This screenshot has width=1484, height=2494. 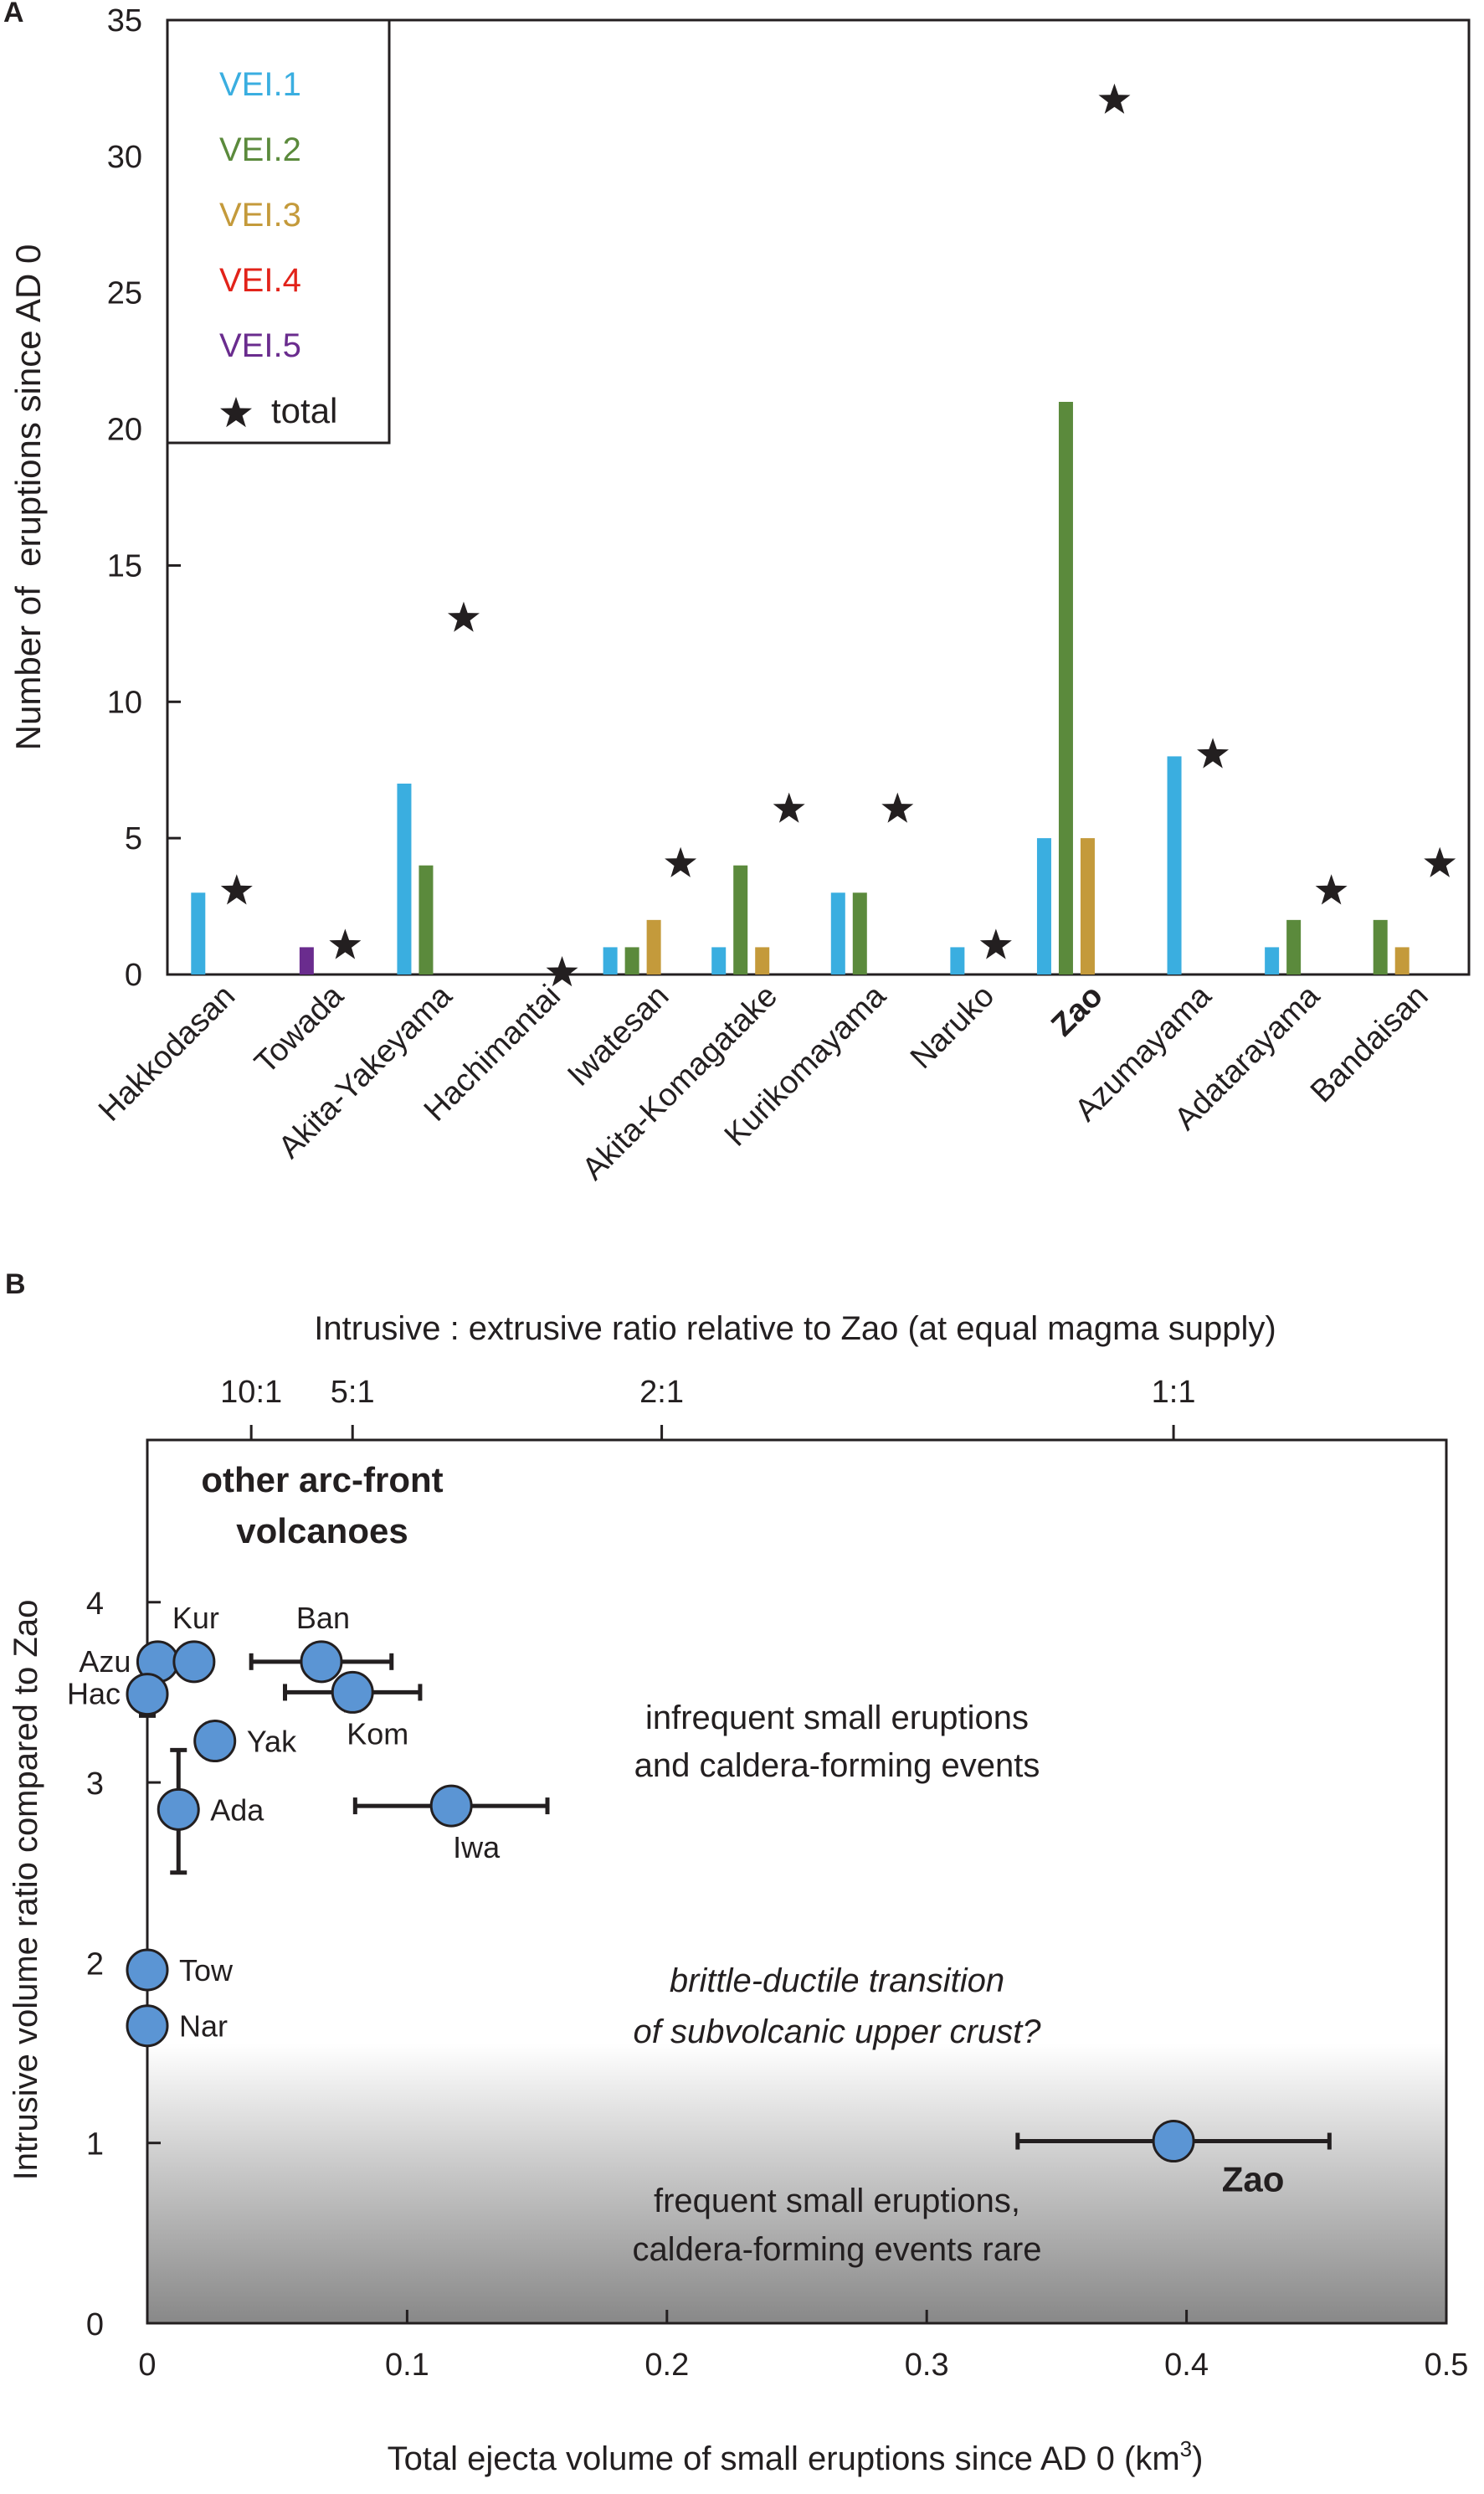 What do you see at coordinates (322, 1662) in the screenshot?
I see `data-point-ban` at bounding box center [322, 1662].